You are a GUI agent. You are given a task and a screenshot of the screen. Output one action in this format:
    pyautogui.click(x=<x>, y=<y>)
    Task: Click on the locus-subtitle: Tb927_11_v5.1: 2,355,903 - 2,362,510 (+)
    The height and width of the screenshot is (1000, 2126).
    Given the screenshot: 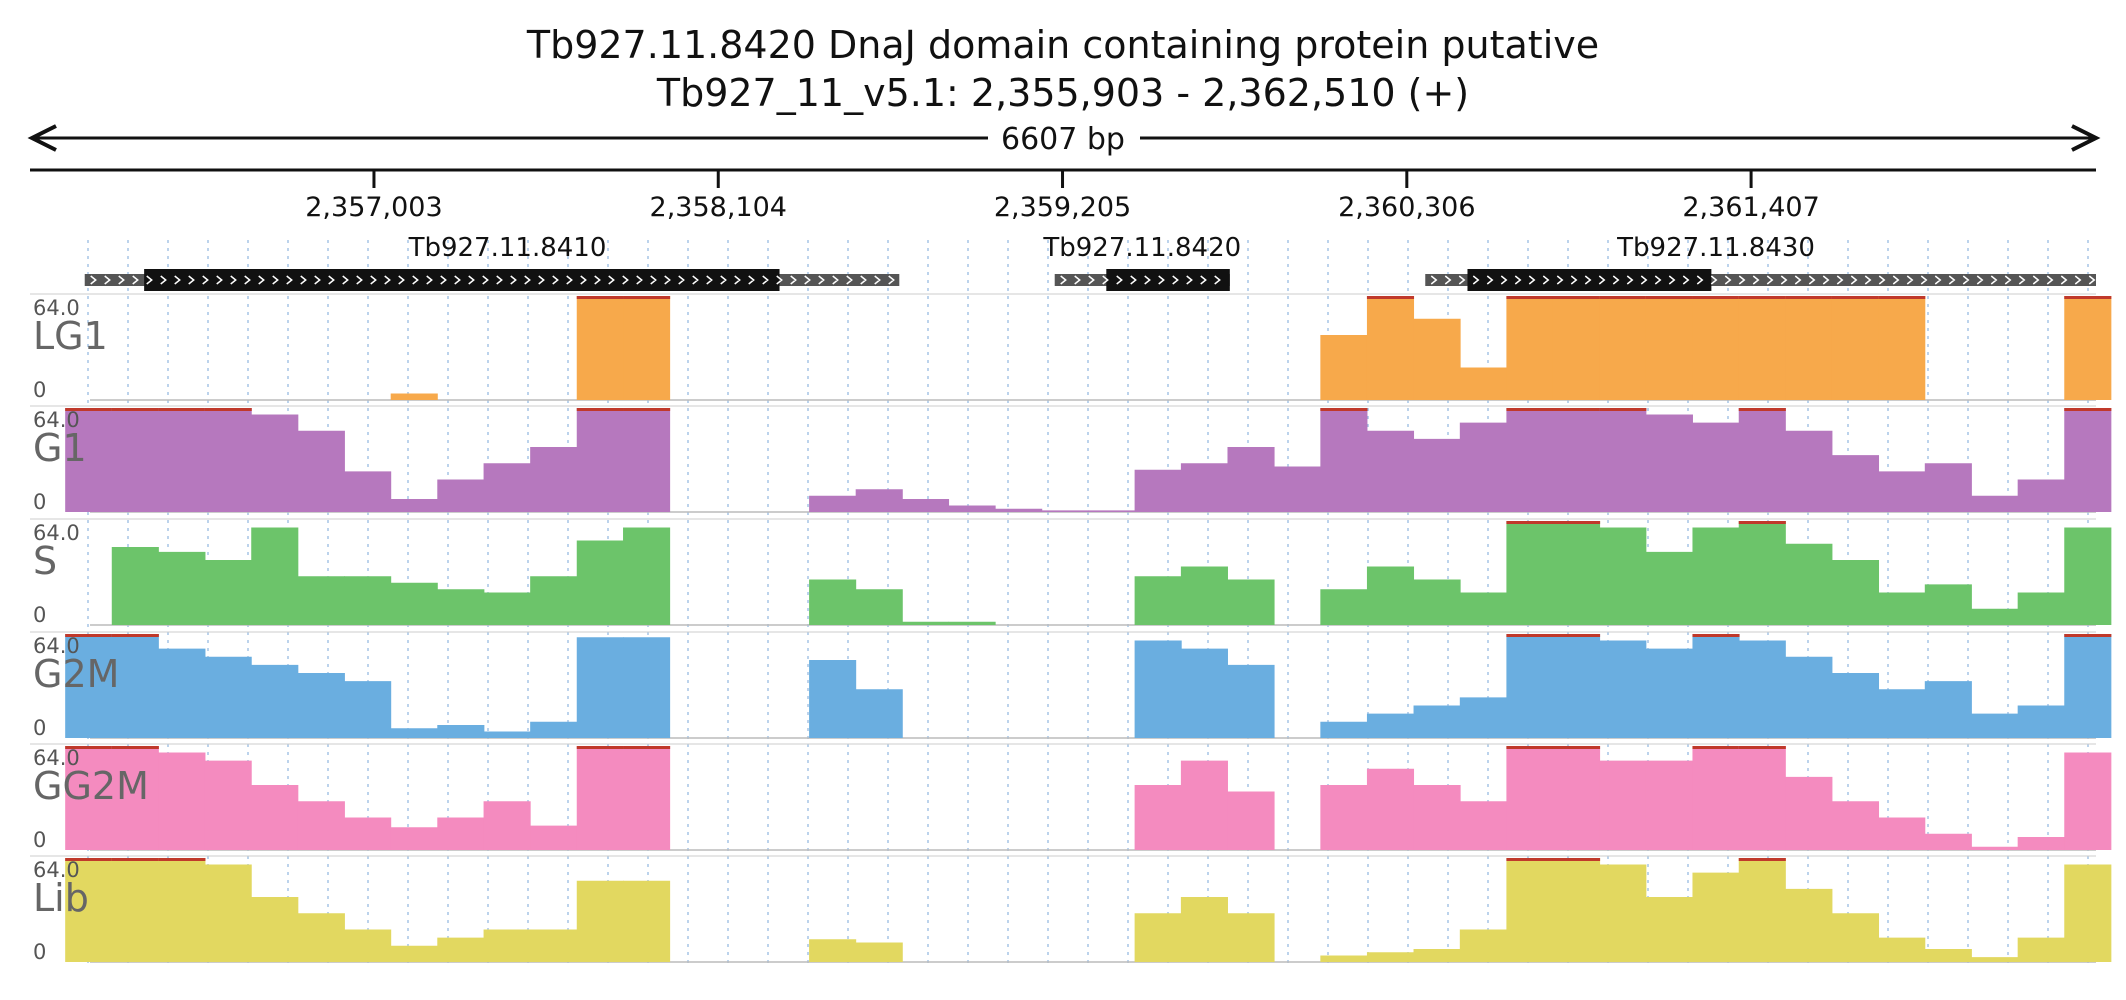 What is the action you would take?
    pyautogui.click(x=1062, y=93)
    